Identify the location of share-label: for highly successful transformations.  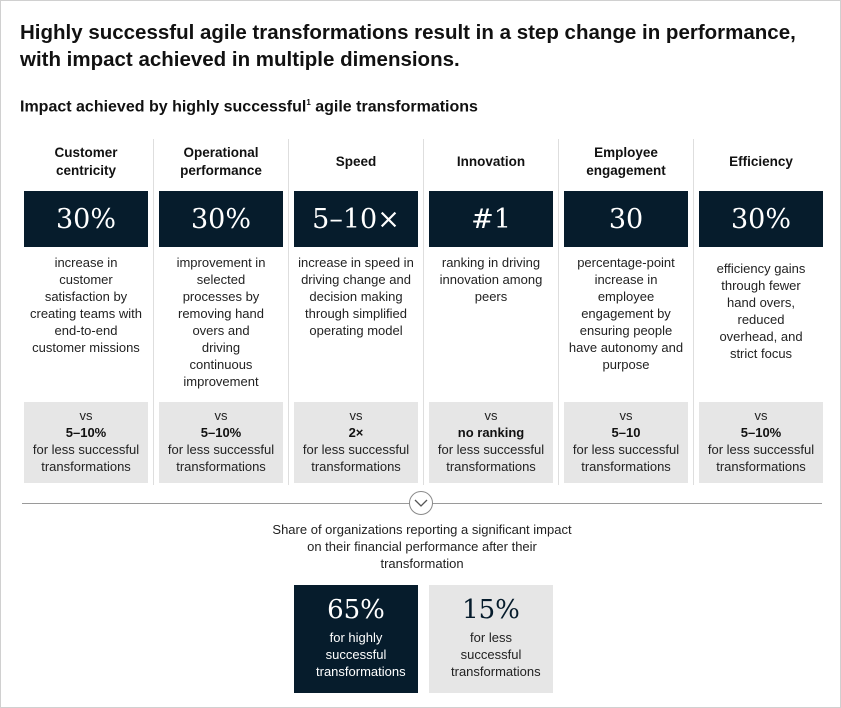
(361, 654).